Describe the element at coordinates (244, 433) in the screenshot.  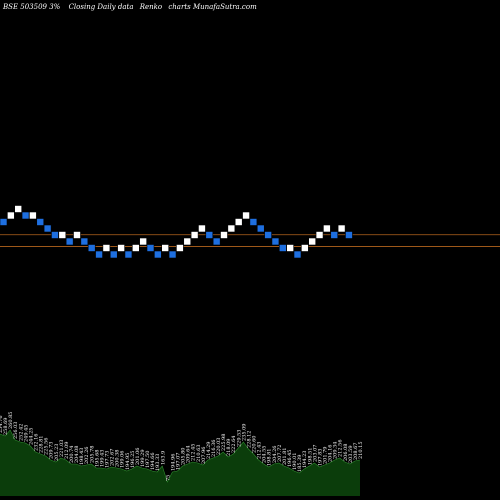
I see `volume-label: 235.09` at that location.